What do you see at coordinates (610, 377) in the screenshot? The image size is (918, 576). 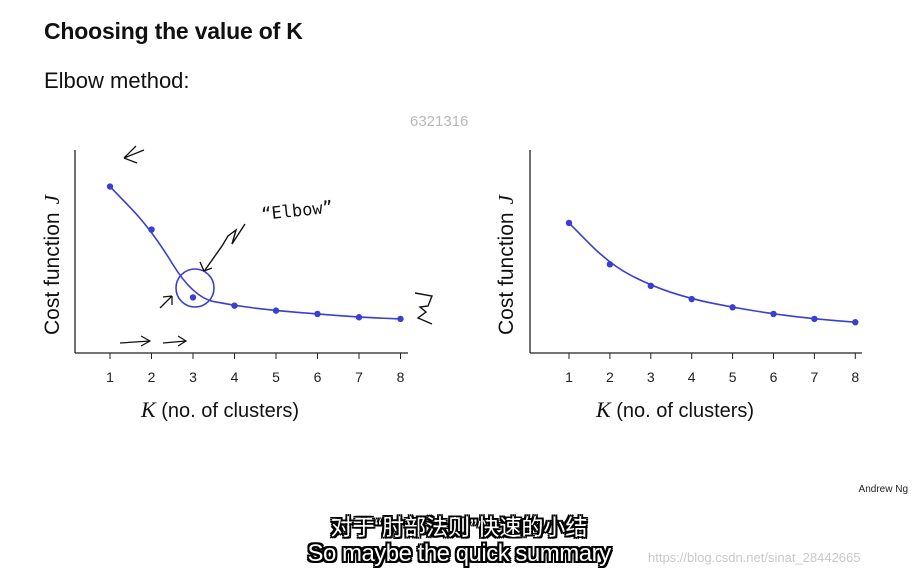 I see `right-x-tick-label: 2` at bounding box center [610, 377].